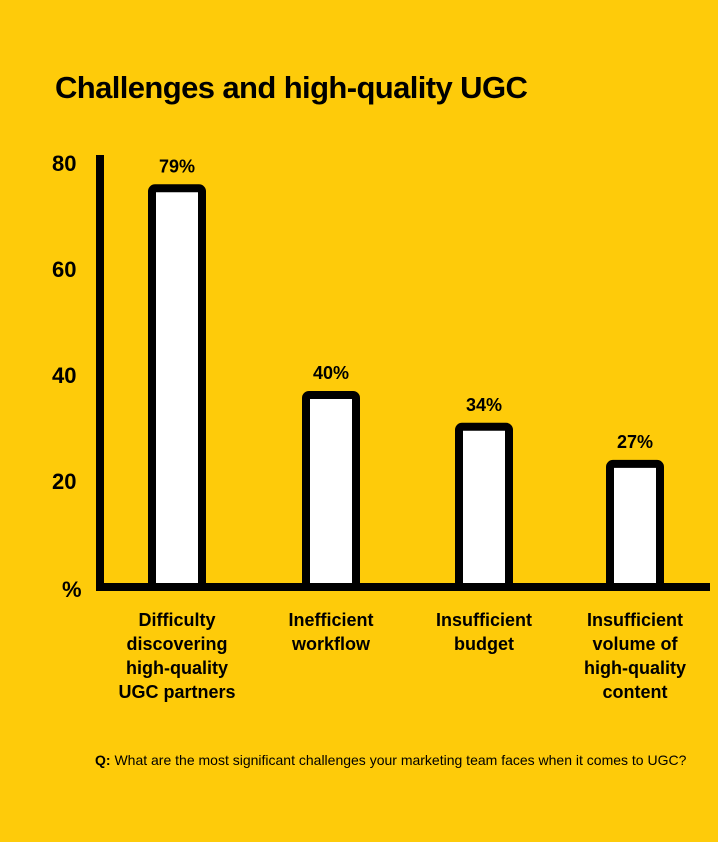  Describe the element at coordinates (484, 632) in the screenshot. I see `category-label: Insufficient budget` at that location.